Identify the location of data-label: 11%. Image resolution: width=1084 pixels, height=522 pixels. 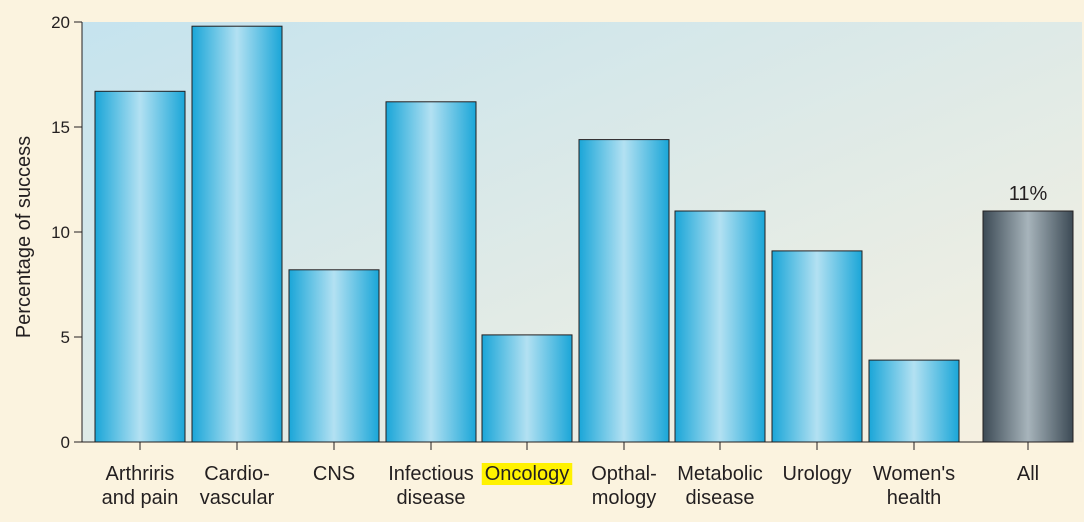
(1028, 194).